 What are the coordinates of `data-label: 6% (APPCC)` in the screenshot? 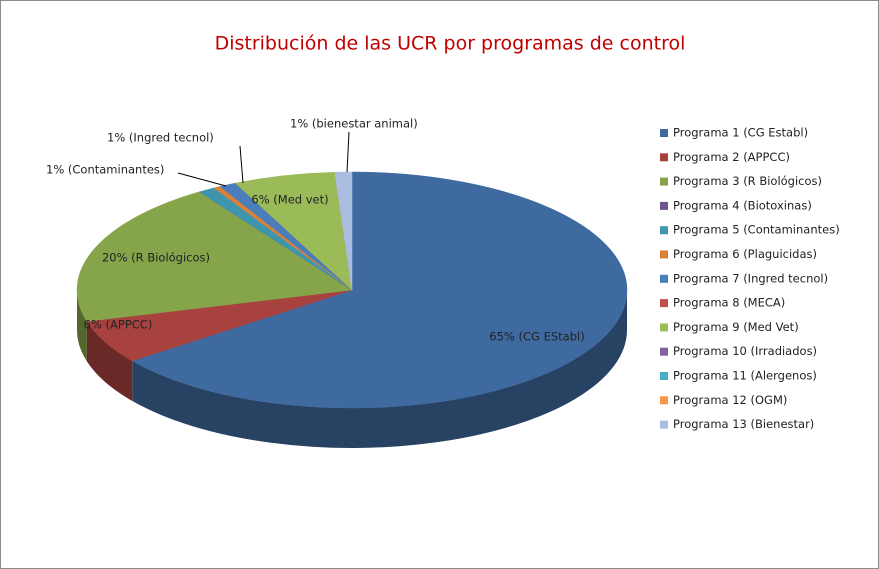 It's located at (118, 325).